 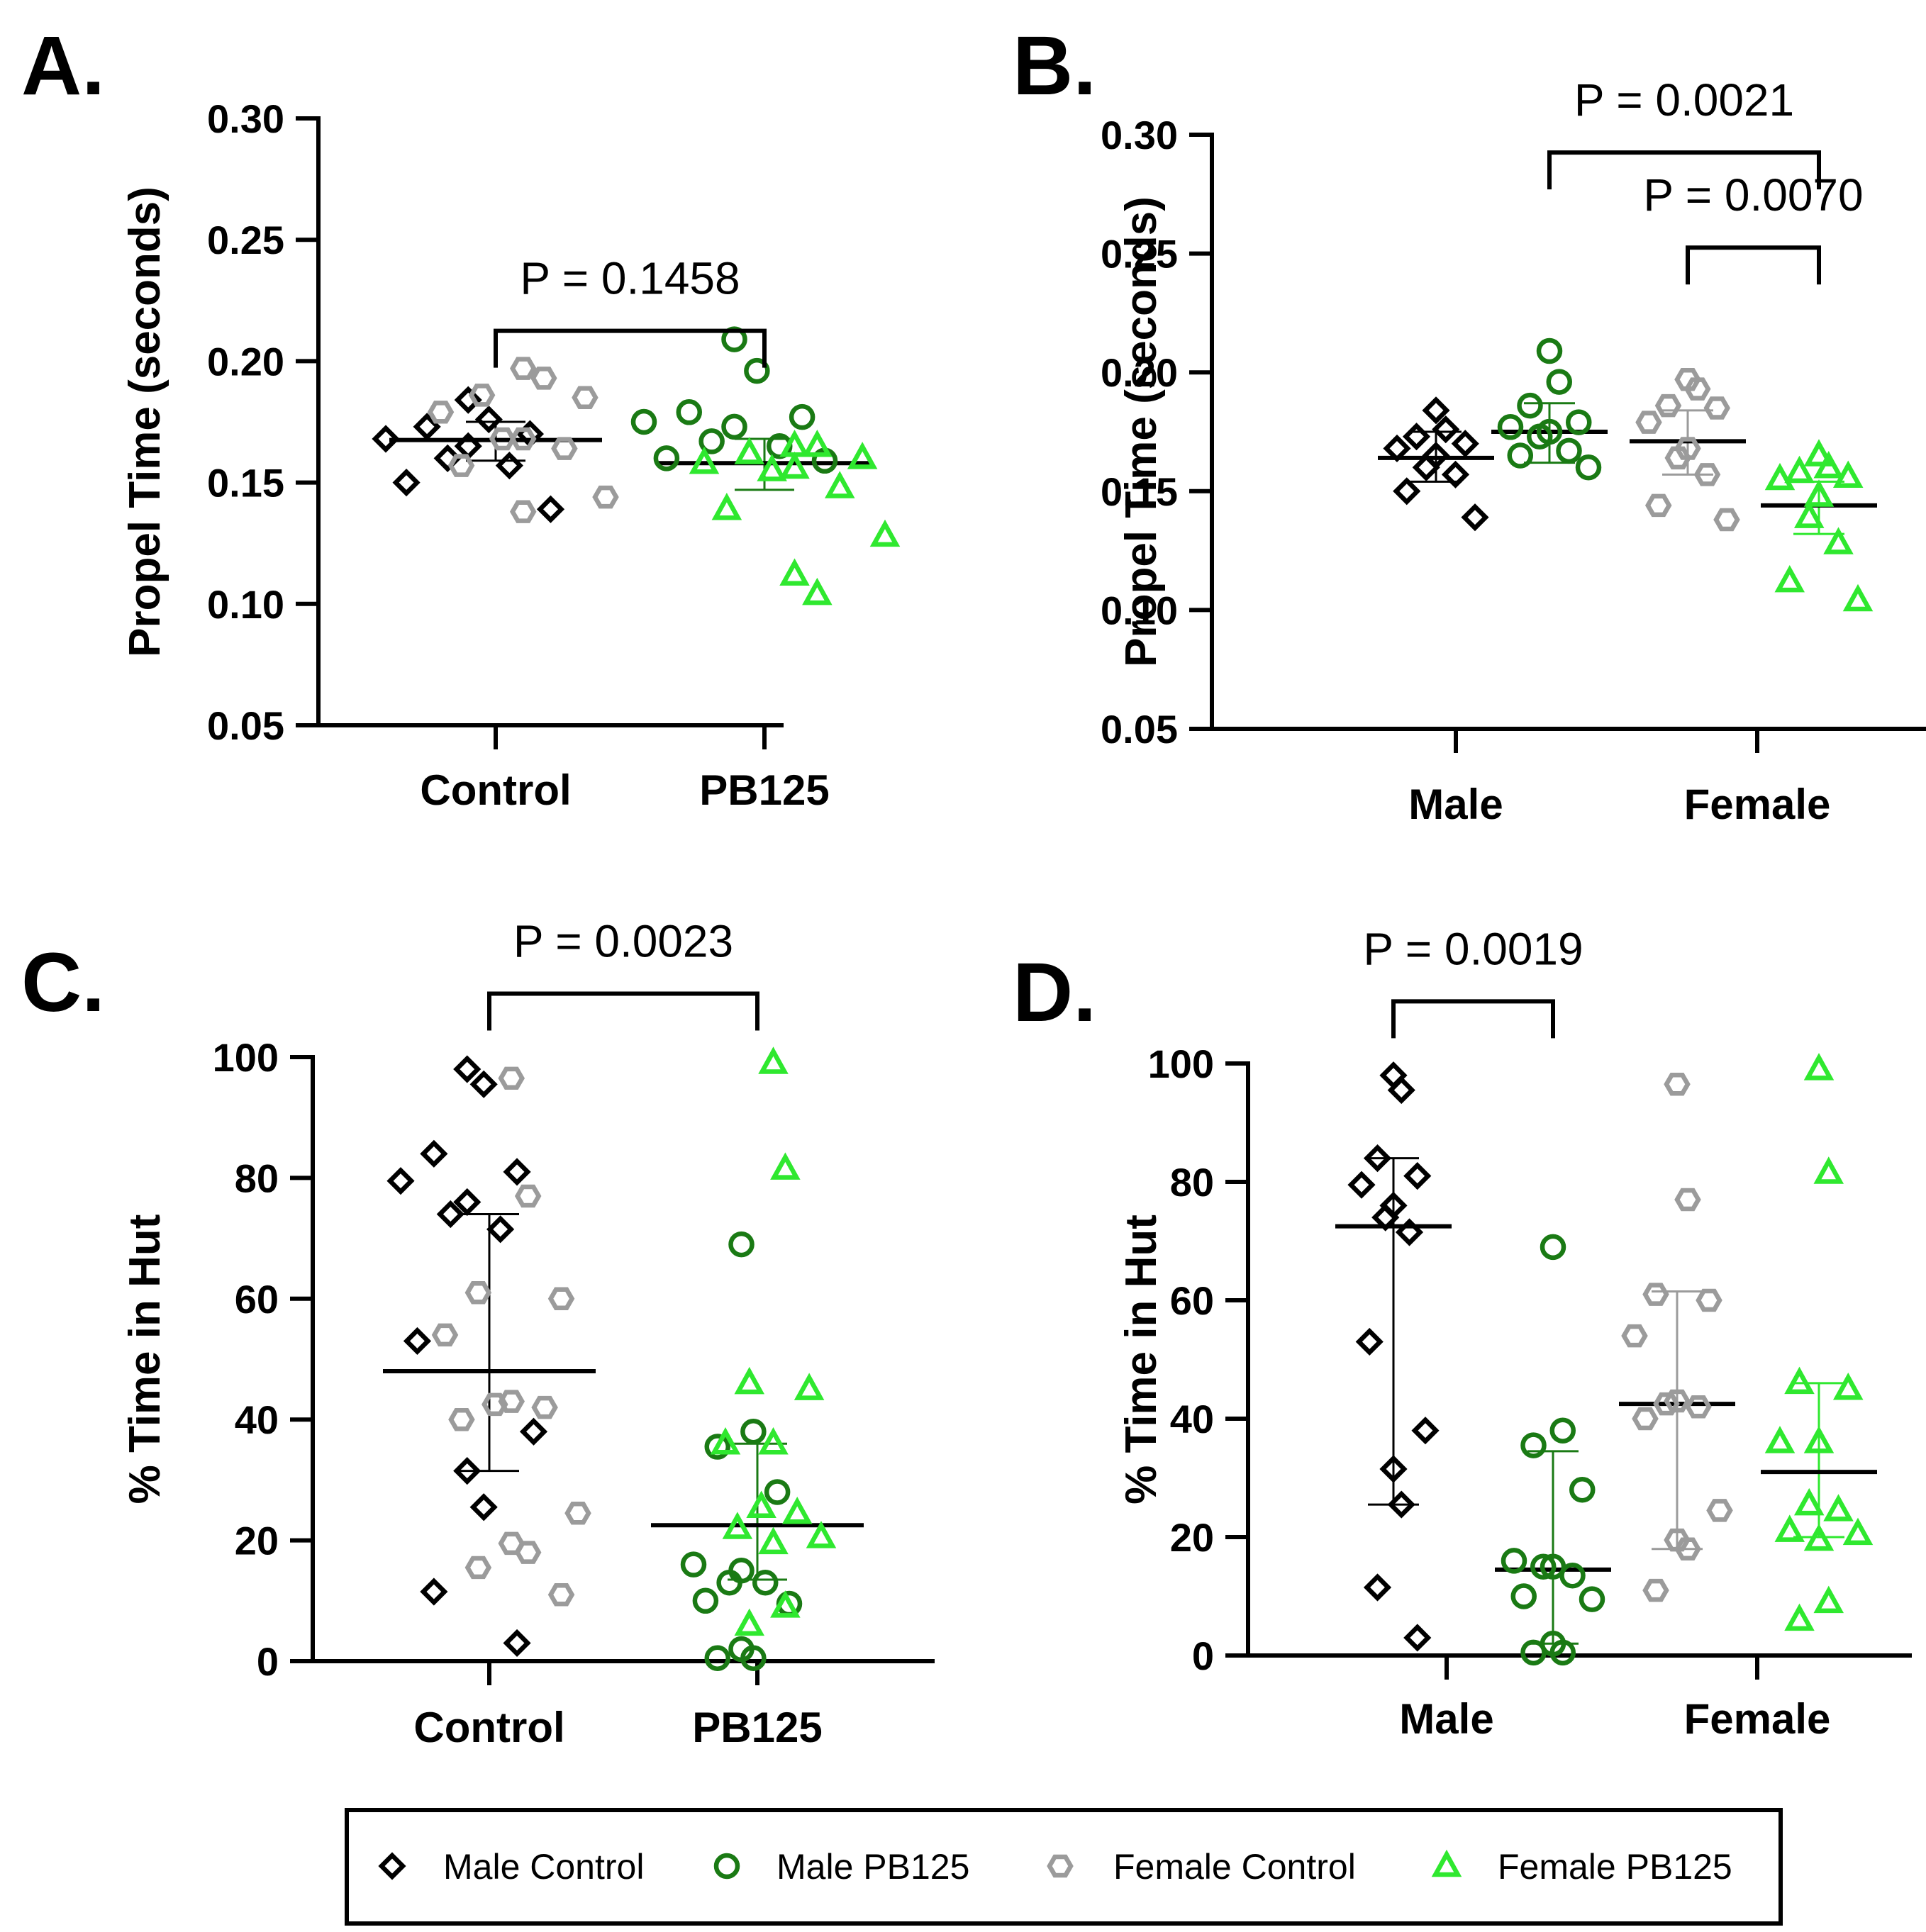 I want to click on p-value-label: P = 0.0019, so click(x=1473, y=948).